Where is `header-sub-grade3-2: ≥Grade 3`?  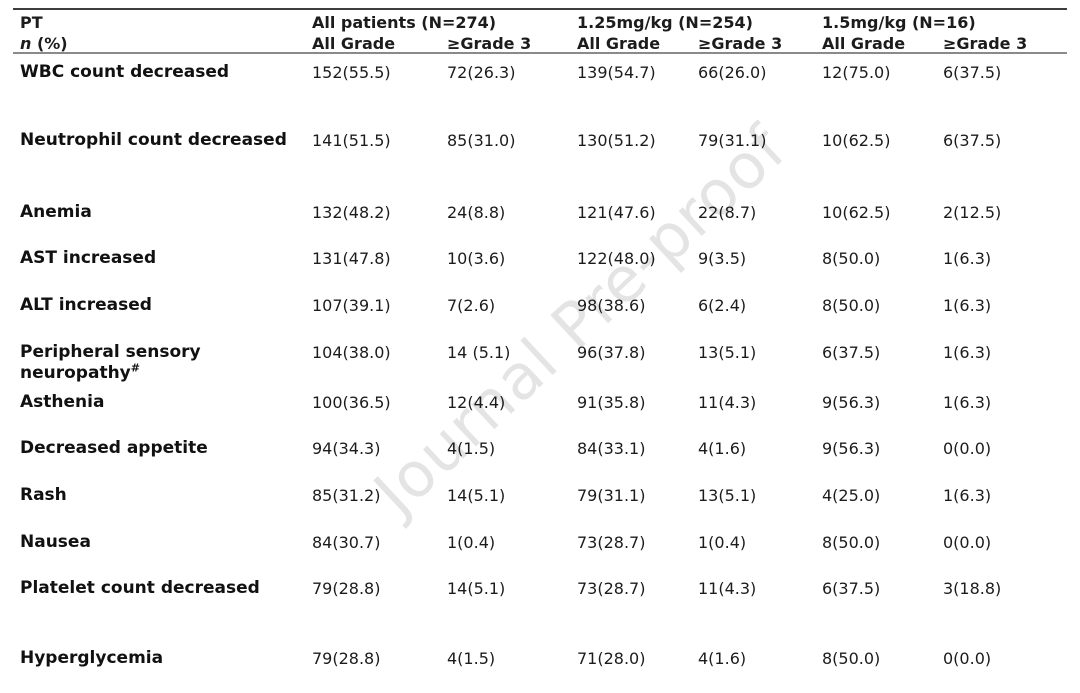 header-sub-grade3-2: ≥Grade 3 is located at coordinates (740, 43).